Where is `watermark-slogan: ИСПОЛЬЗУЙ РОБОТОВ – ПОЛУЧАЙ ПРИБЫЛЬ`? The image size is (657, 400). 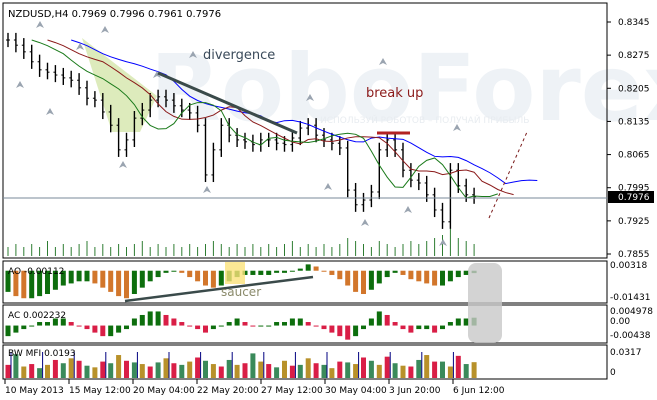
watermark-slogan: ИСПОЛЬЗУЙ РОБОТОВ – ПОЛУЧАЙ ПРИБЫЛЬ is located at coordinates (424, 120).